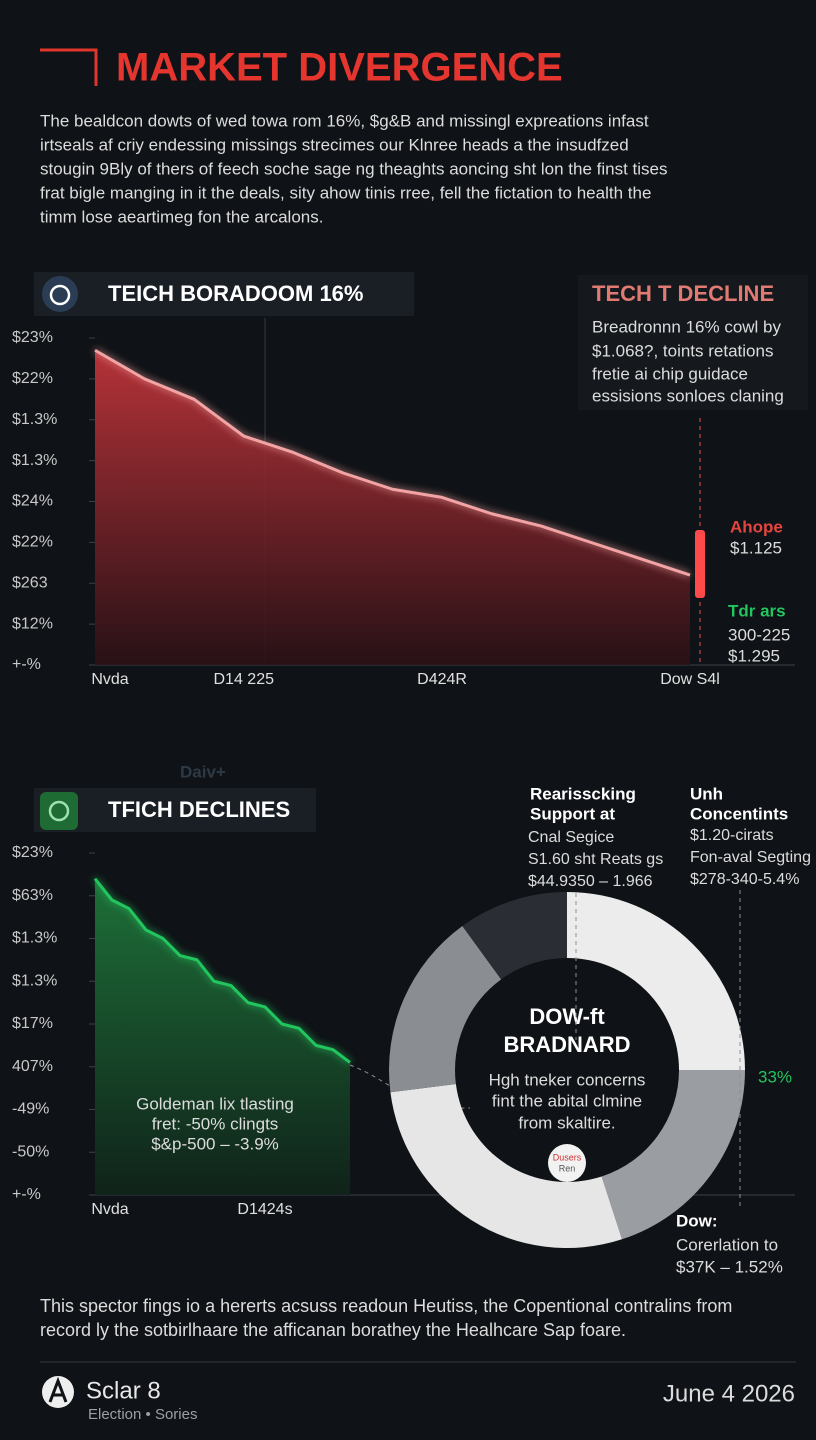  Describe the element at coordinates (339, 68) in the screenshot. I see `title: MARKET DIVERGENCE` at that location.